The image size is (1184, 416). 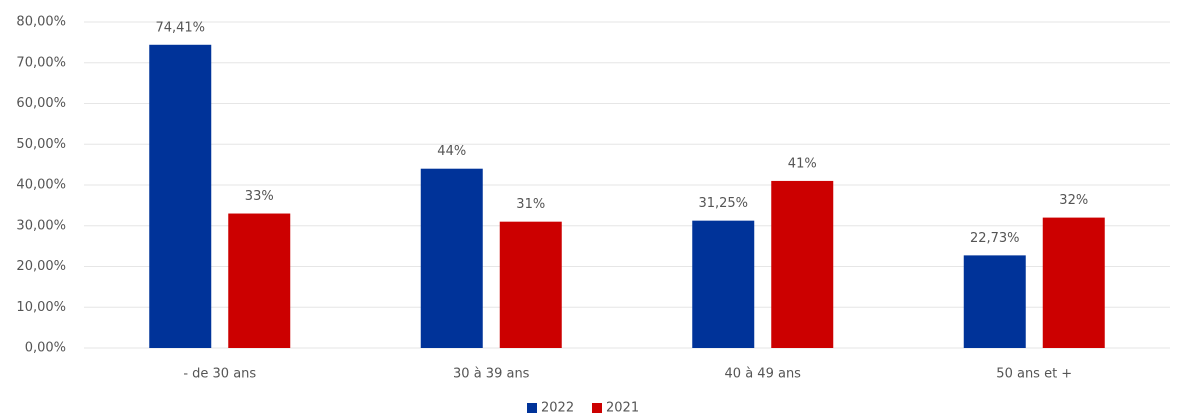 I want to click on x-tick-label: 40 à 49 ans, so click(x=763, y=374).